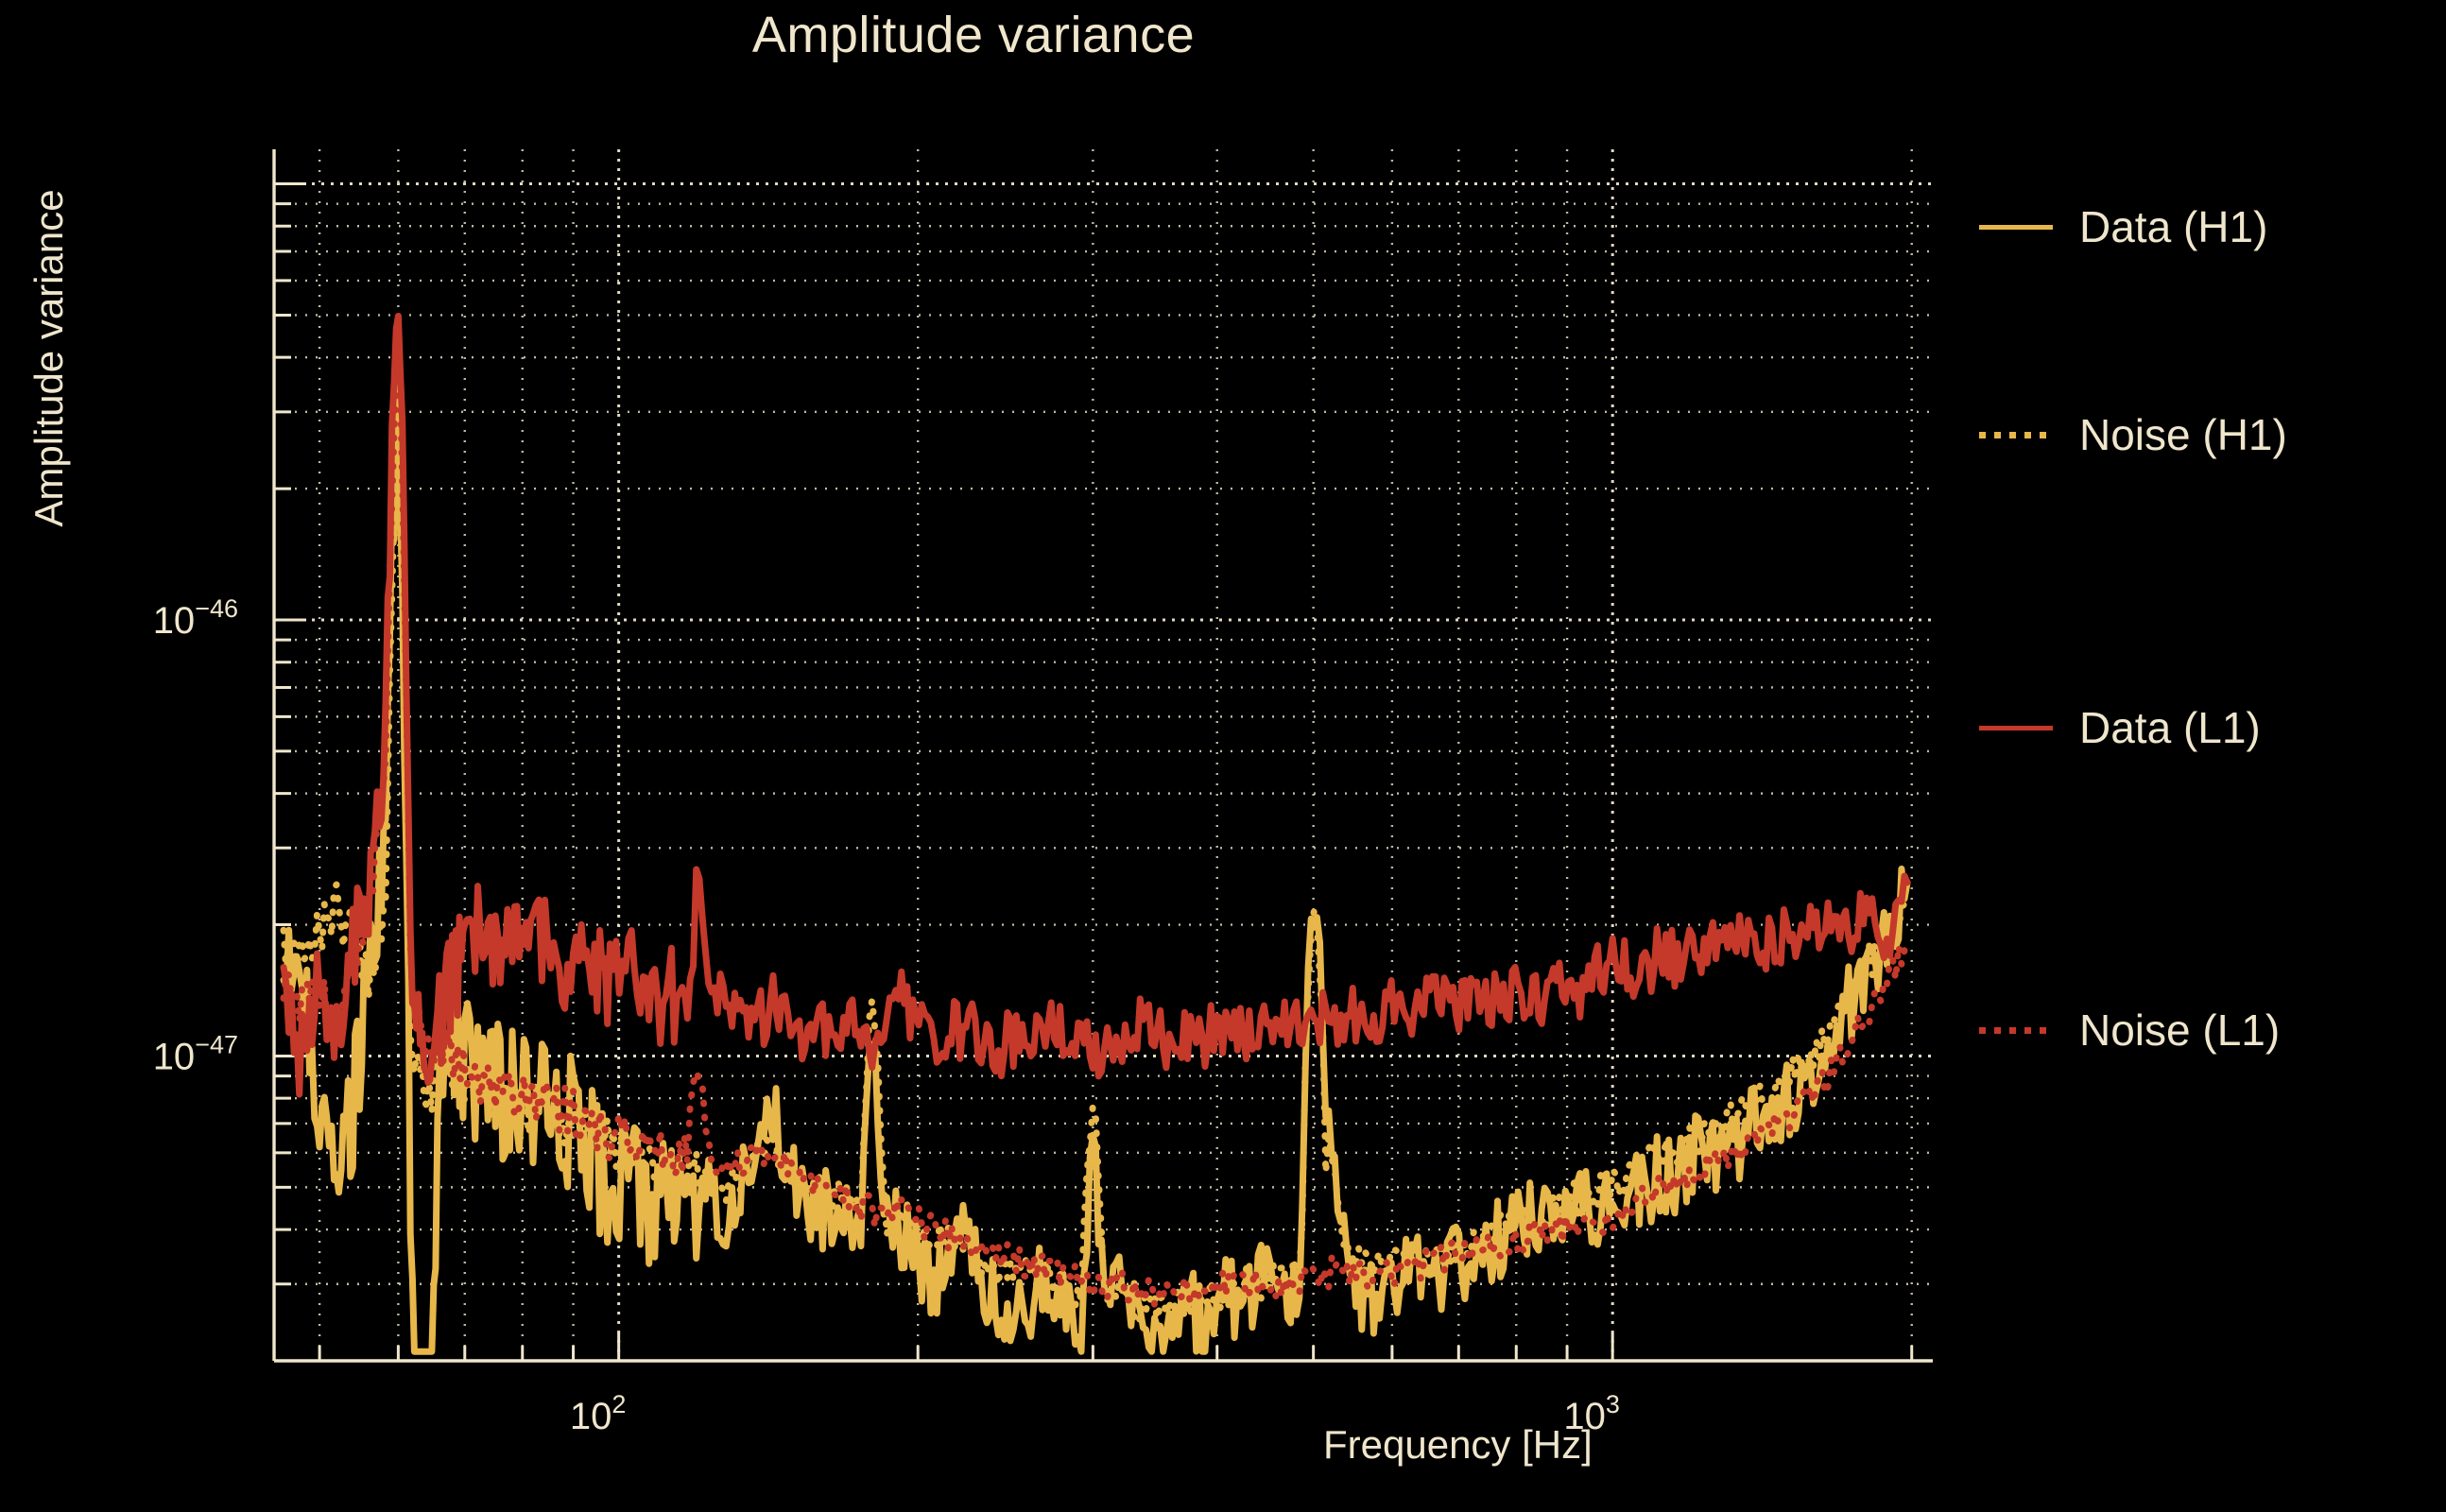 The image size is (2446, 1512). What do you see at coordinates (2173, 226) in the screenshot?
I see `legend-label: Data (H1)` at bounding box center [2173, 226].